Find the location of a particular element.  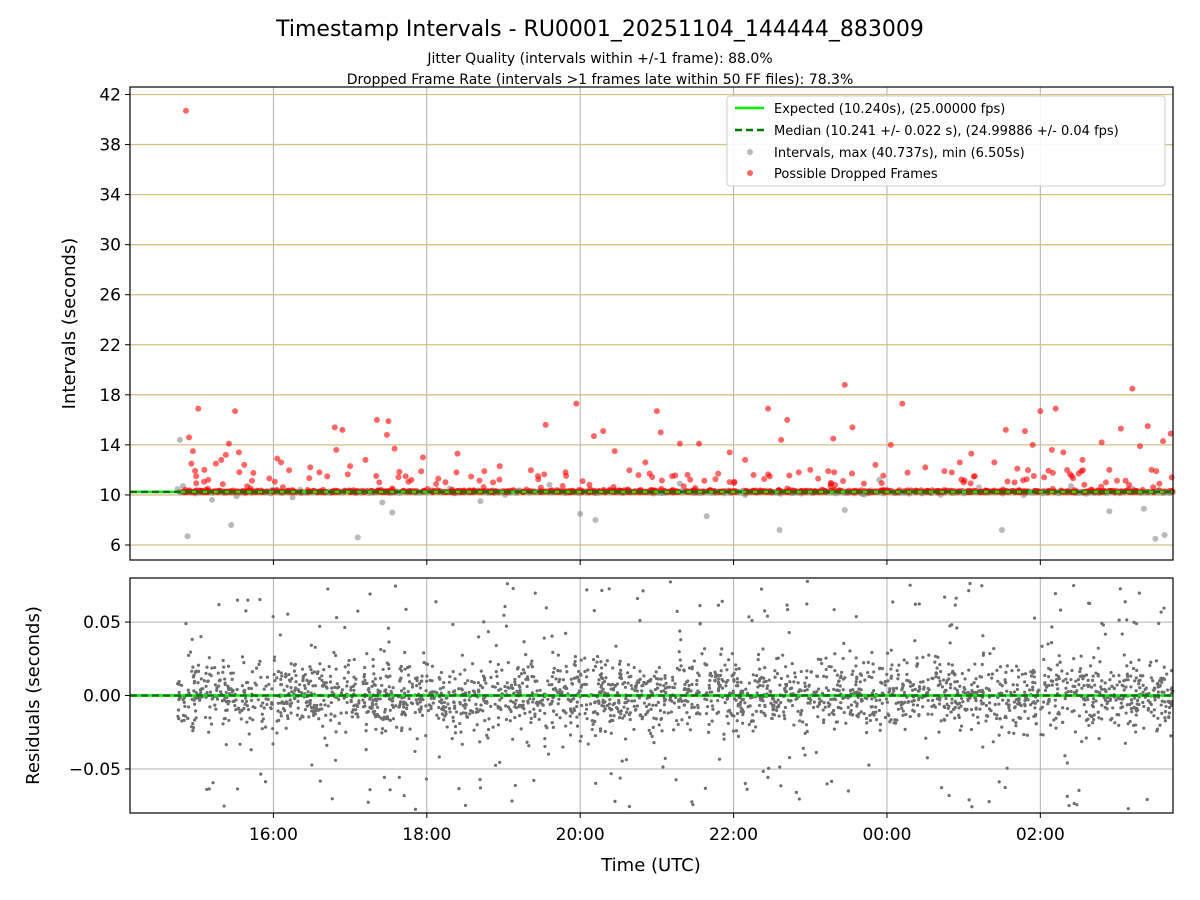

x-axis-label: Time (UTC) is located at coordinates (650, 865).